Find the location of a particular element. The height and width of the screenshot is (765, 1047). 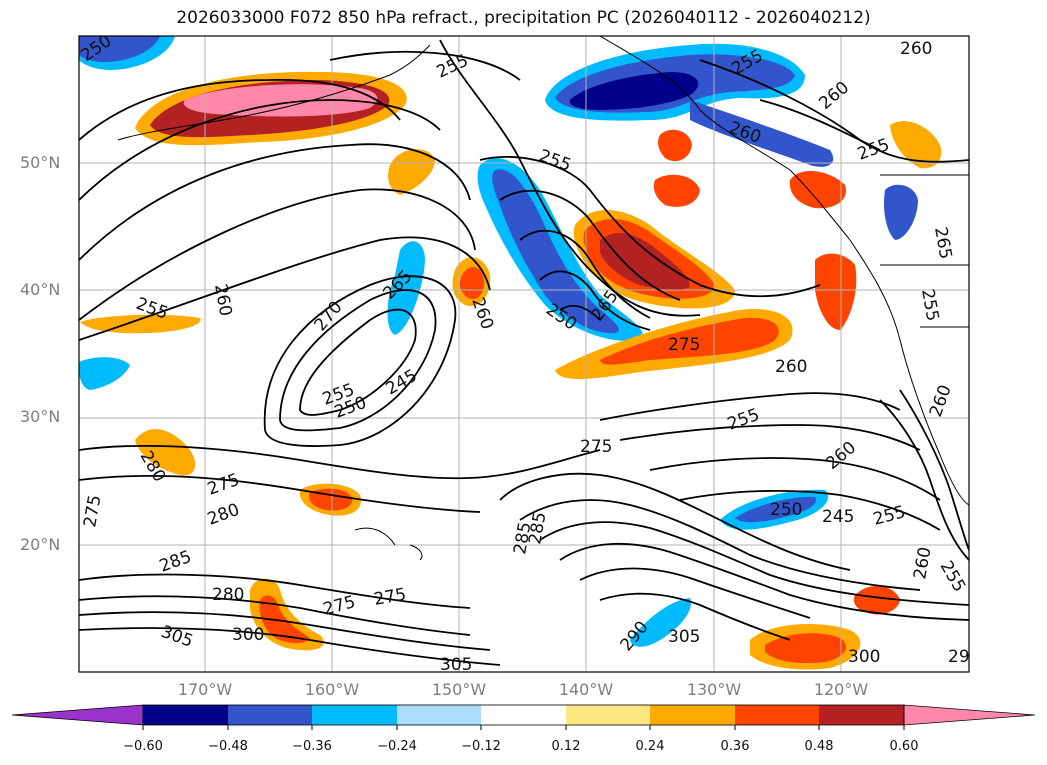

colorbar-tick-label: 0.36 is located at coordinates (735, 746).